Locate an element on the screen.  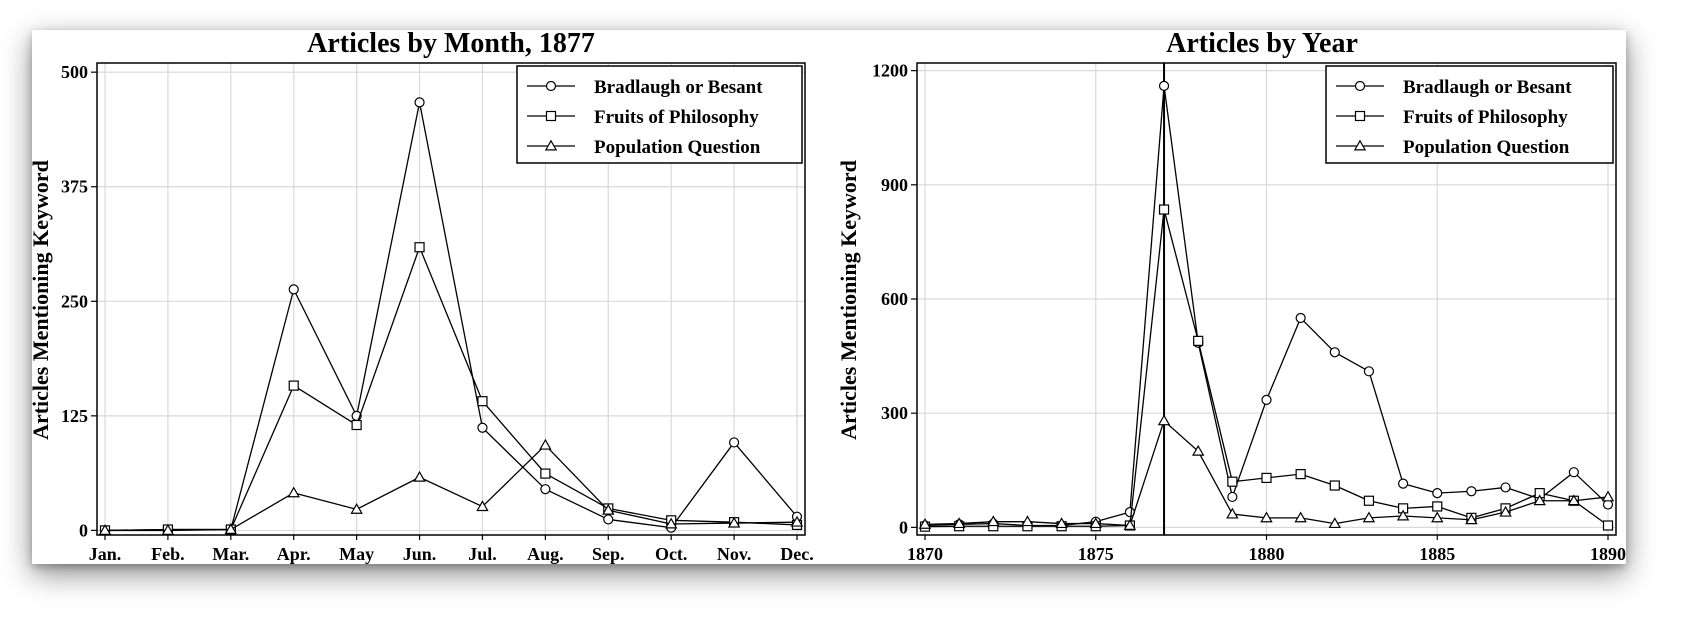
y-tick-label: 300 is located at coordinates (894, 413).